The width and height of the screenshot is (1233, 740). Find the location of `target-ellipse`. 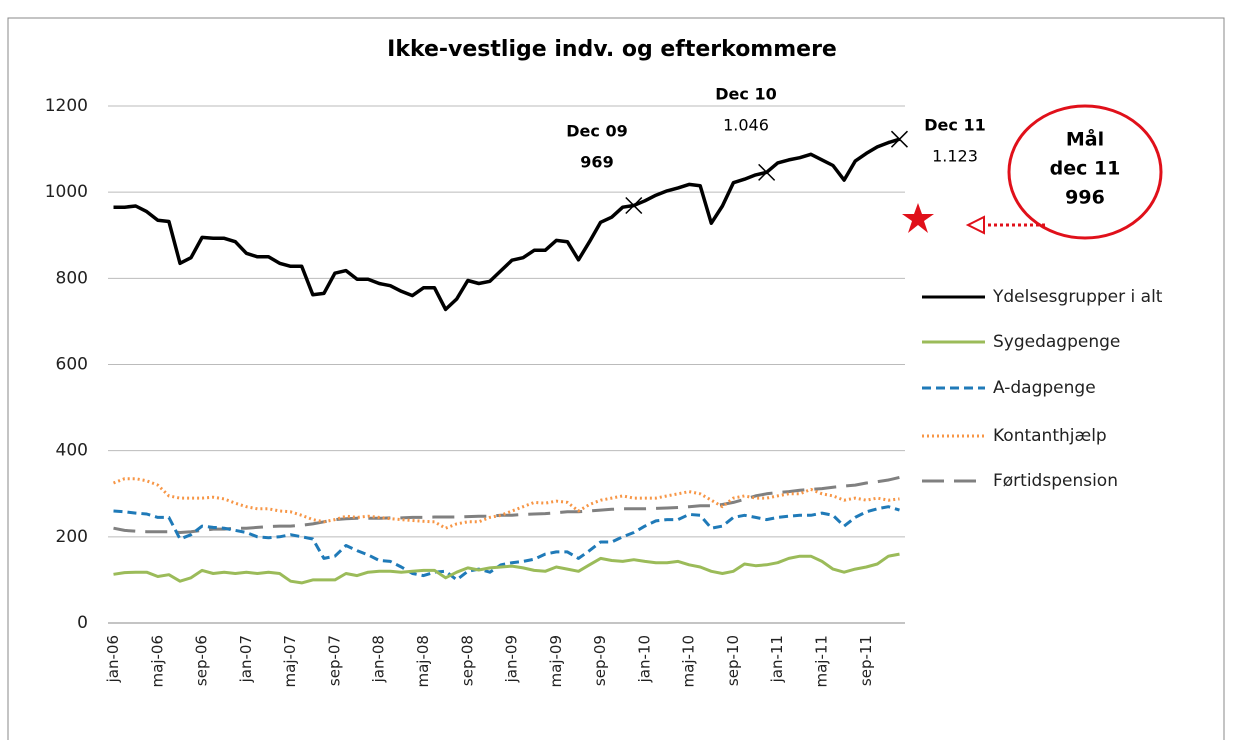

target-ellipse is located at coordinates (1085, 172).